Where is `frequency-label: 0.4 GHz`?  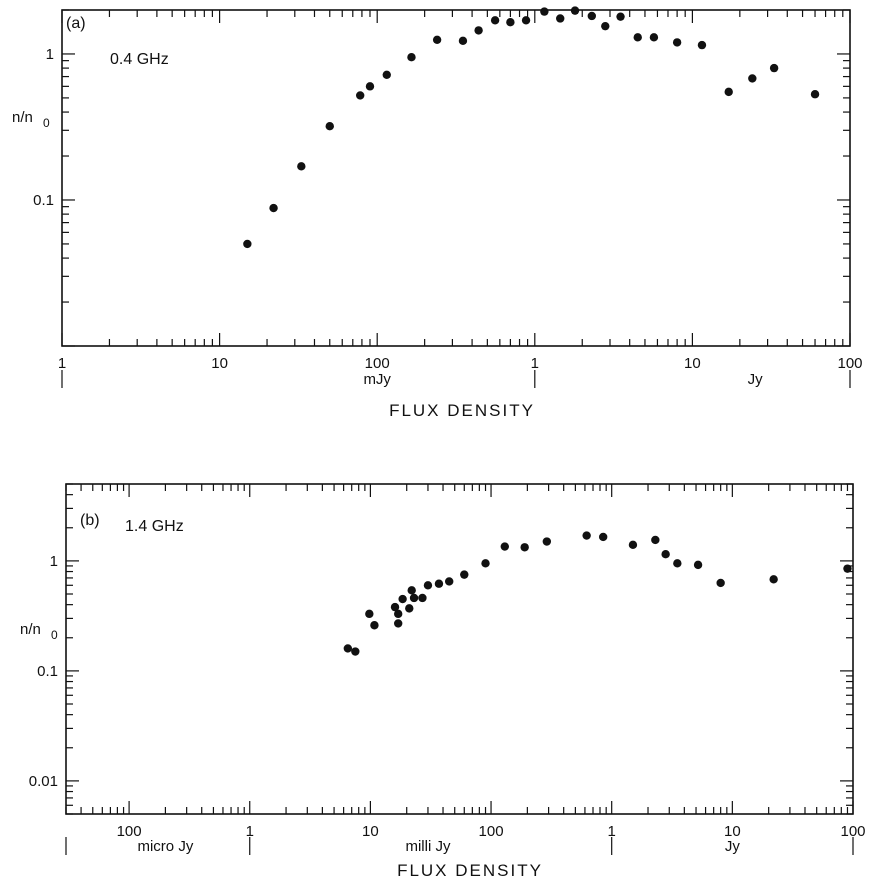 frequency-label: 0.4 GHz is located at coordinates (139, 59).